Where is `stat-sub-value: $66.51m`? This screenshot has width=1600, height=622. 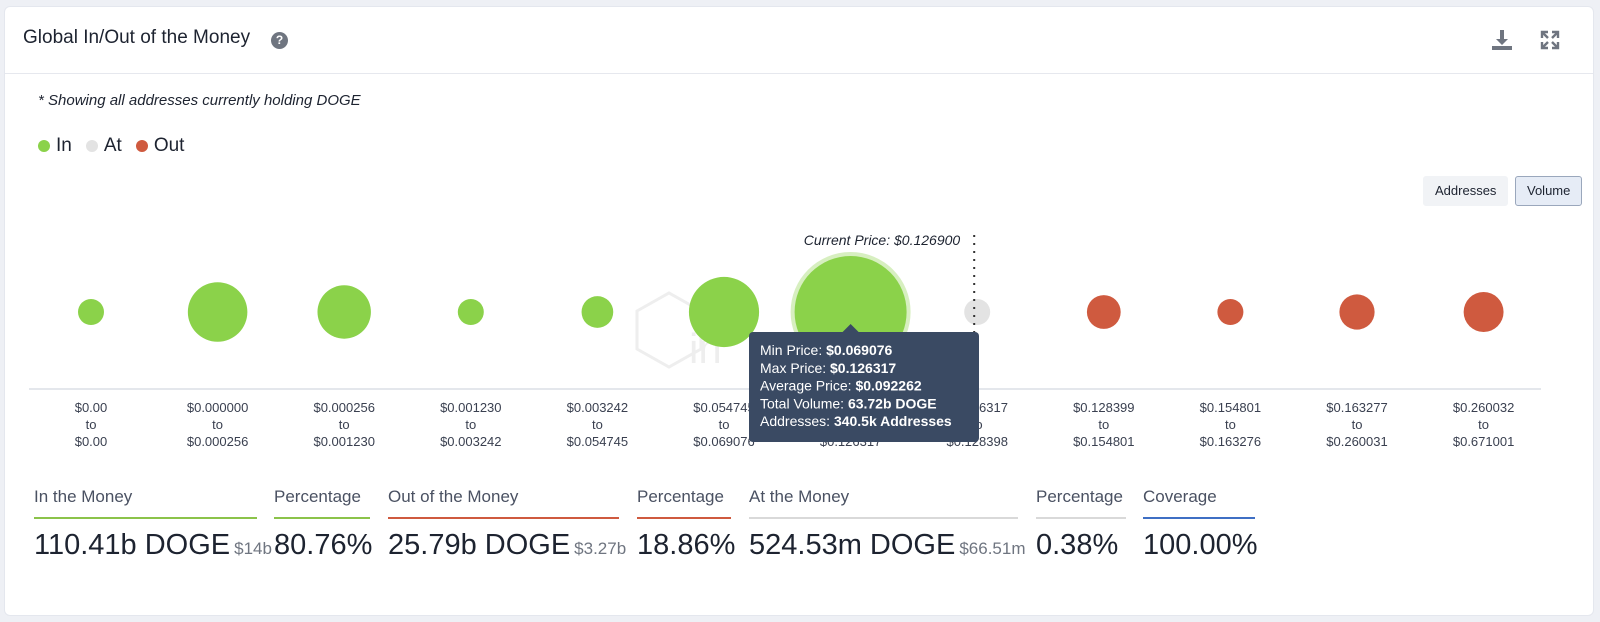 stat-sub-value: $66.51m is located at coordinates (992, 548).